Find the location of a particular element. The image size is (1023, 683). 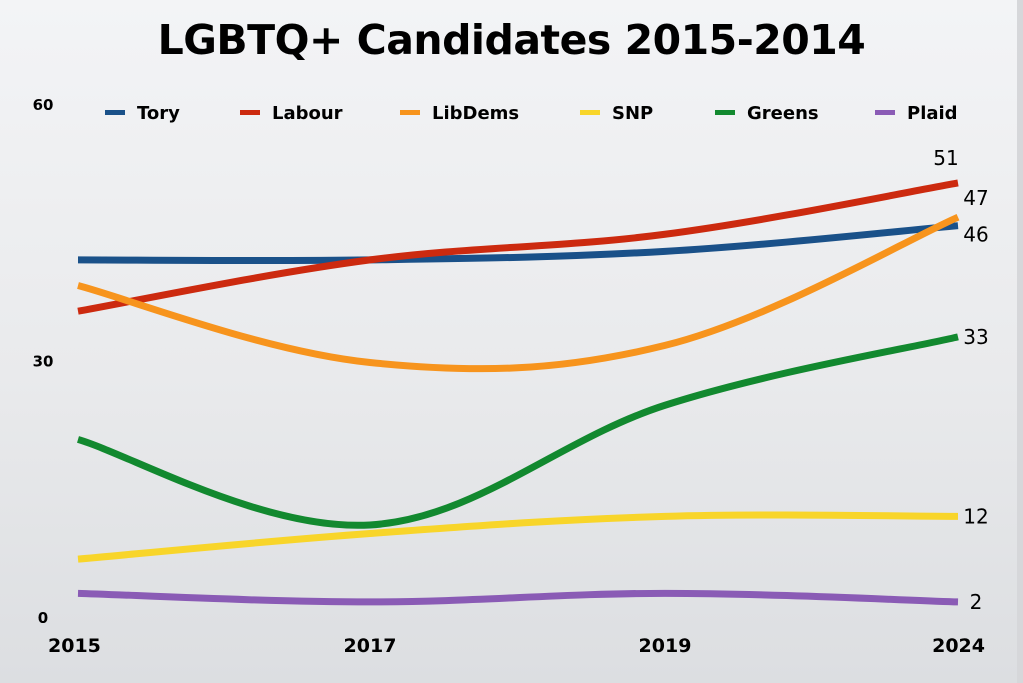

series-line-tory is located at coordinates (518, 243).